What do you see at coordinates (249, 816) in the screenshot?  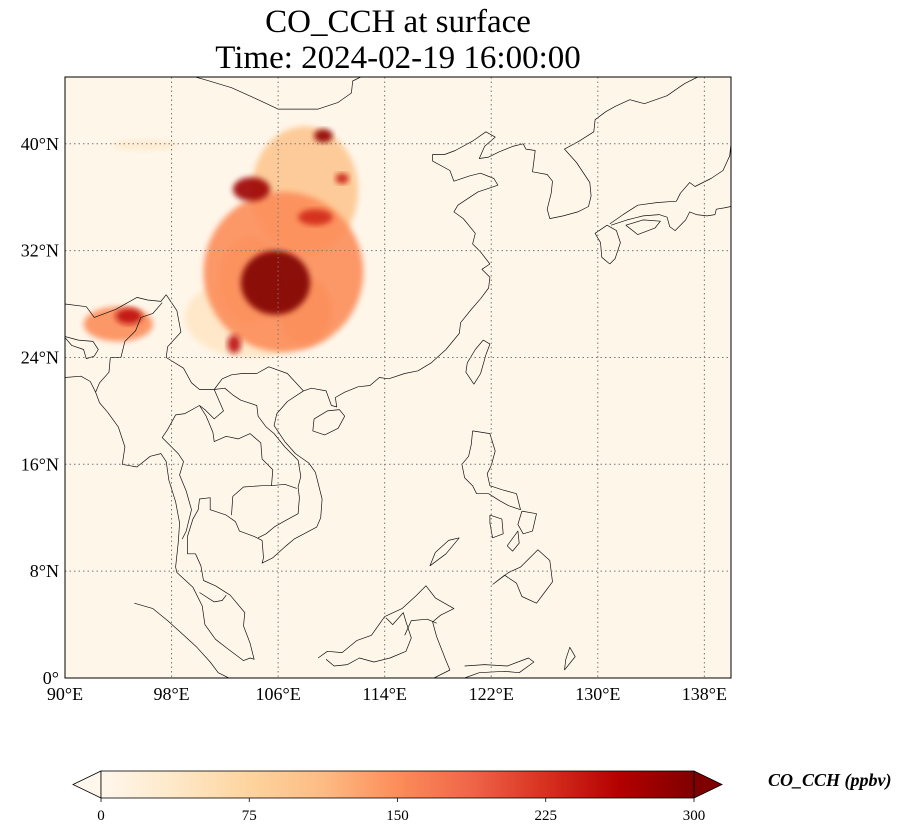 I see `colorbar-tick-label: 75` at bounding box center [249, 816].